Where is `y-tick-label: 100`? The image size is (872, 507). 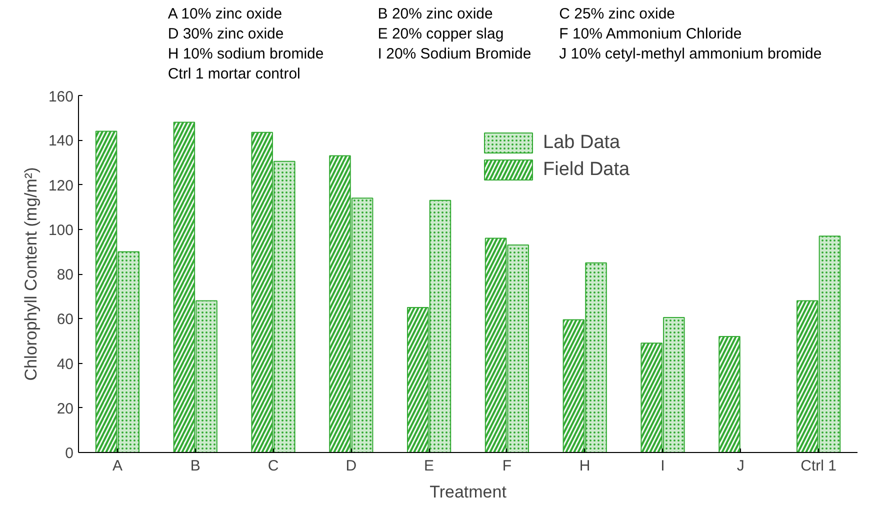 y-tick-label: 100 is located at coordinates (61, 230).